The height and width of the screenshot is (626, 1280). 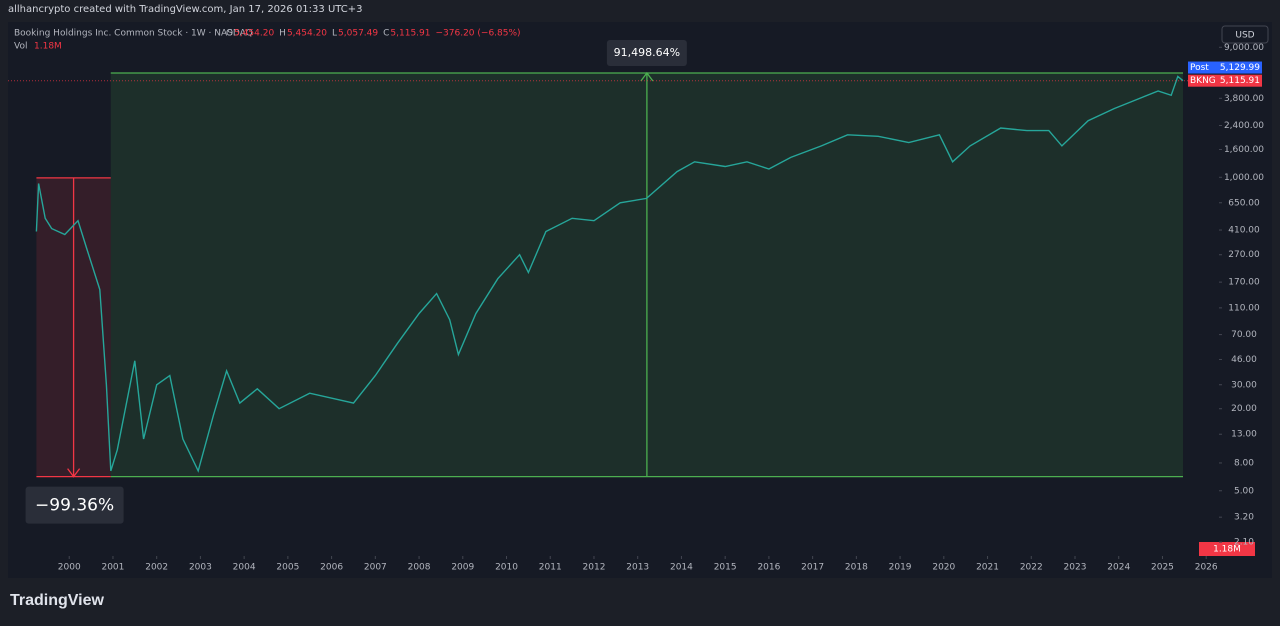 What do you see at coordinates (1244, 435) in the screenshot?
I see `y-tick-label: 13.00` at bounding box center [1244, 435].